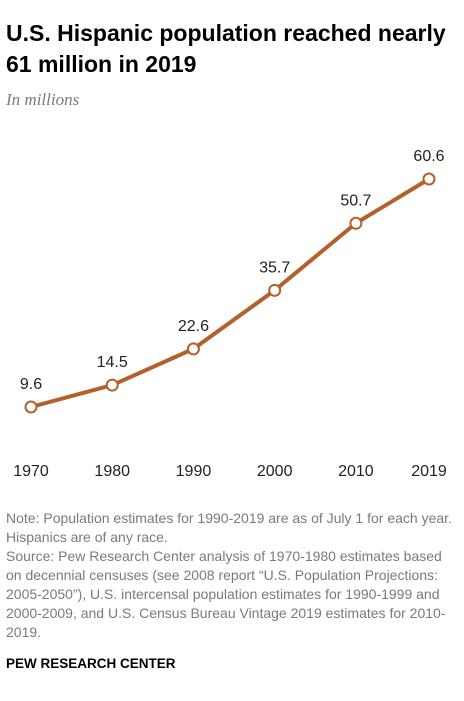 The width and height of the screenshot is (464, 701). I want to click on data-label: 35.7, so click(274, 267).